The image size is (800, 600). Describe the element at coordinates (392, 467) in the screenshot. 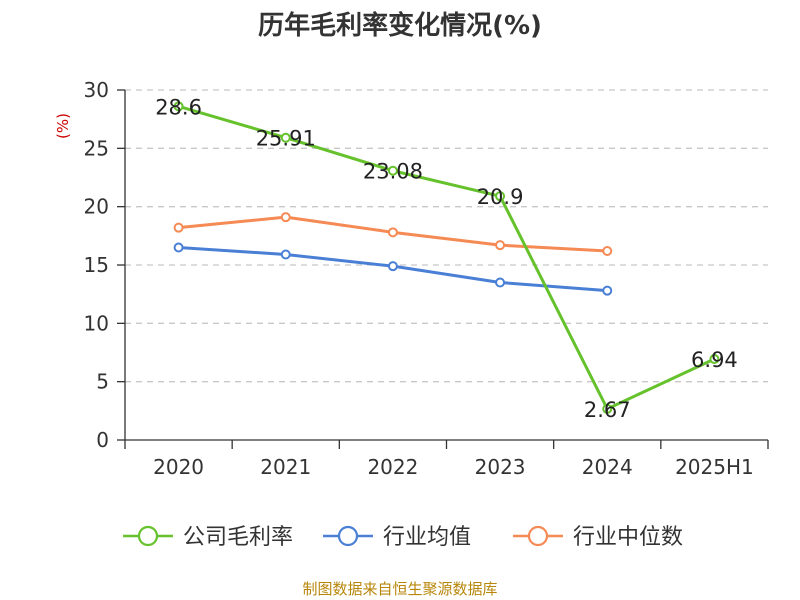

I see `x-tick-label: 2022` at that location.